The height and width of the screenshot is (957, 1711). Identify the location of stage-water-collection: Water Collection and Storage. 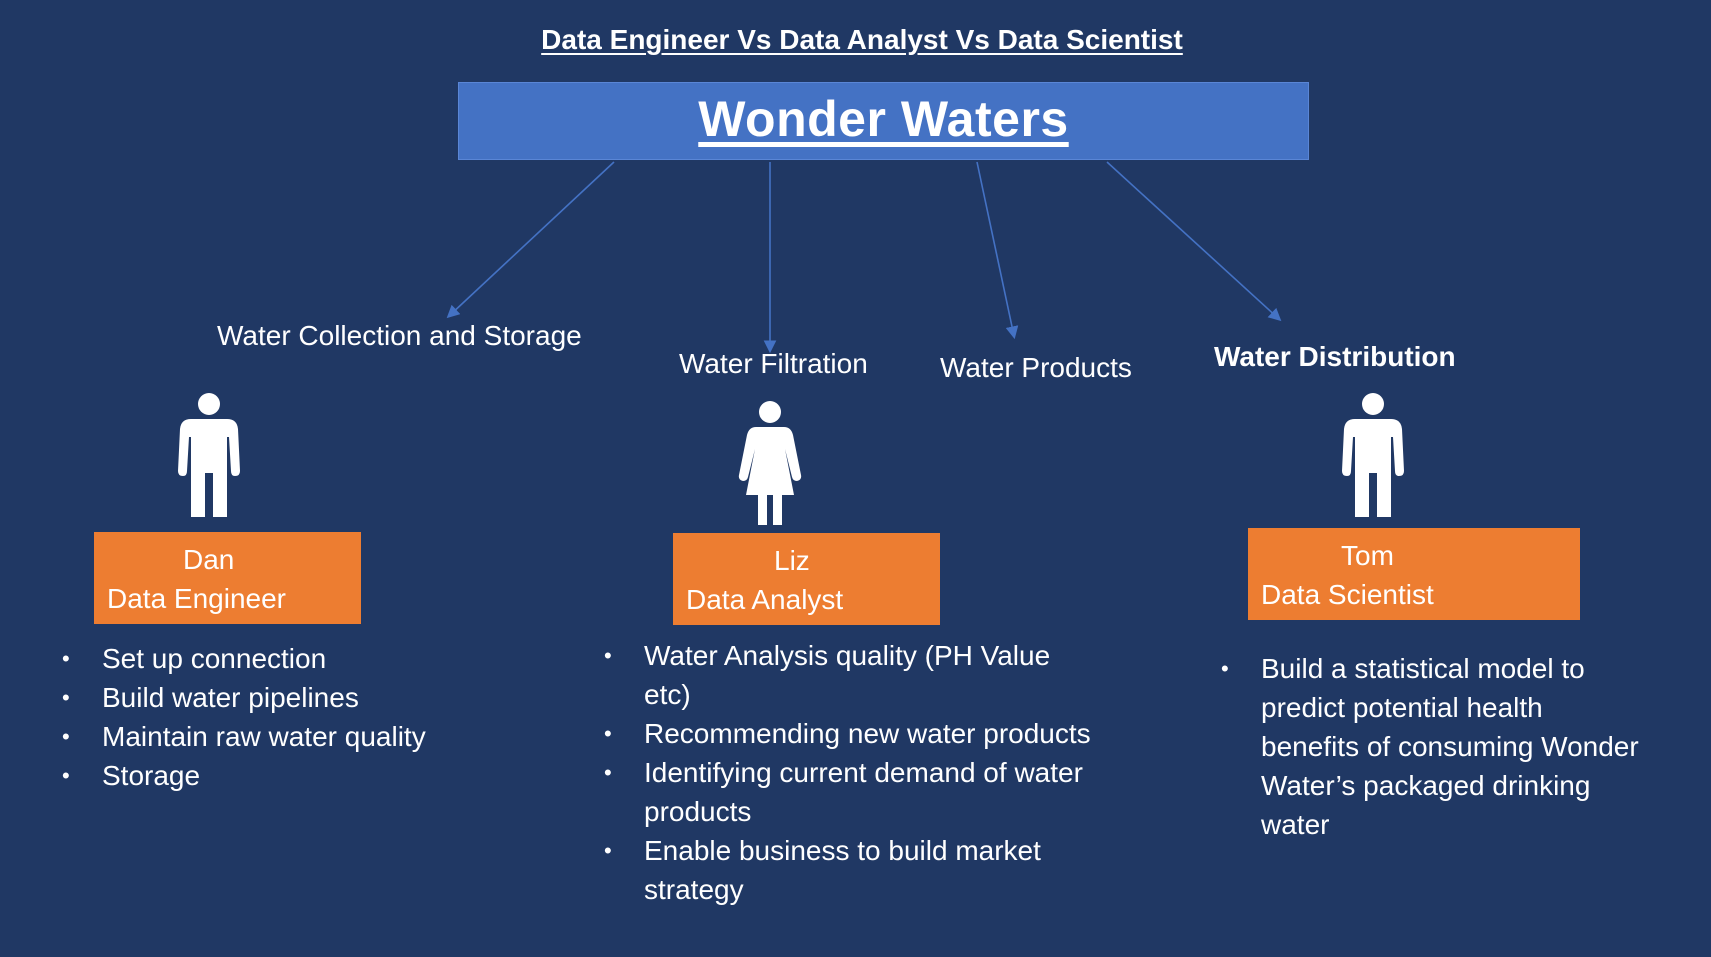
(399, 335).